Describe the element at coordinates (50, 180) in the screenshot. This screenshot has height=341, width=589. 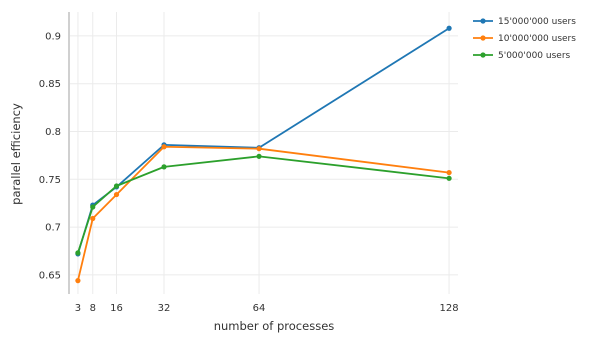
I see `y-tick-label: 0.75` at that location.